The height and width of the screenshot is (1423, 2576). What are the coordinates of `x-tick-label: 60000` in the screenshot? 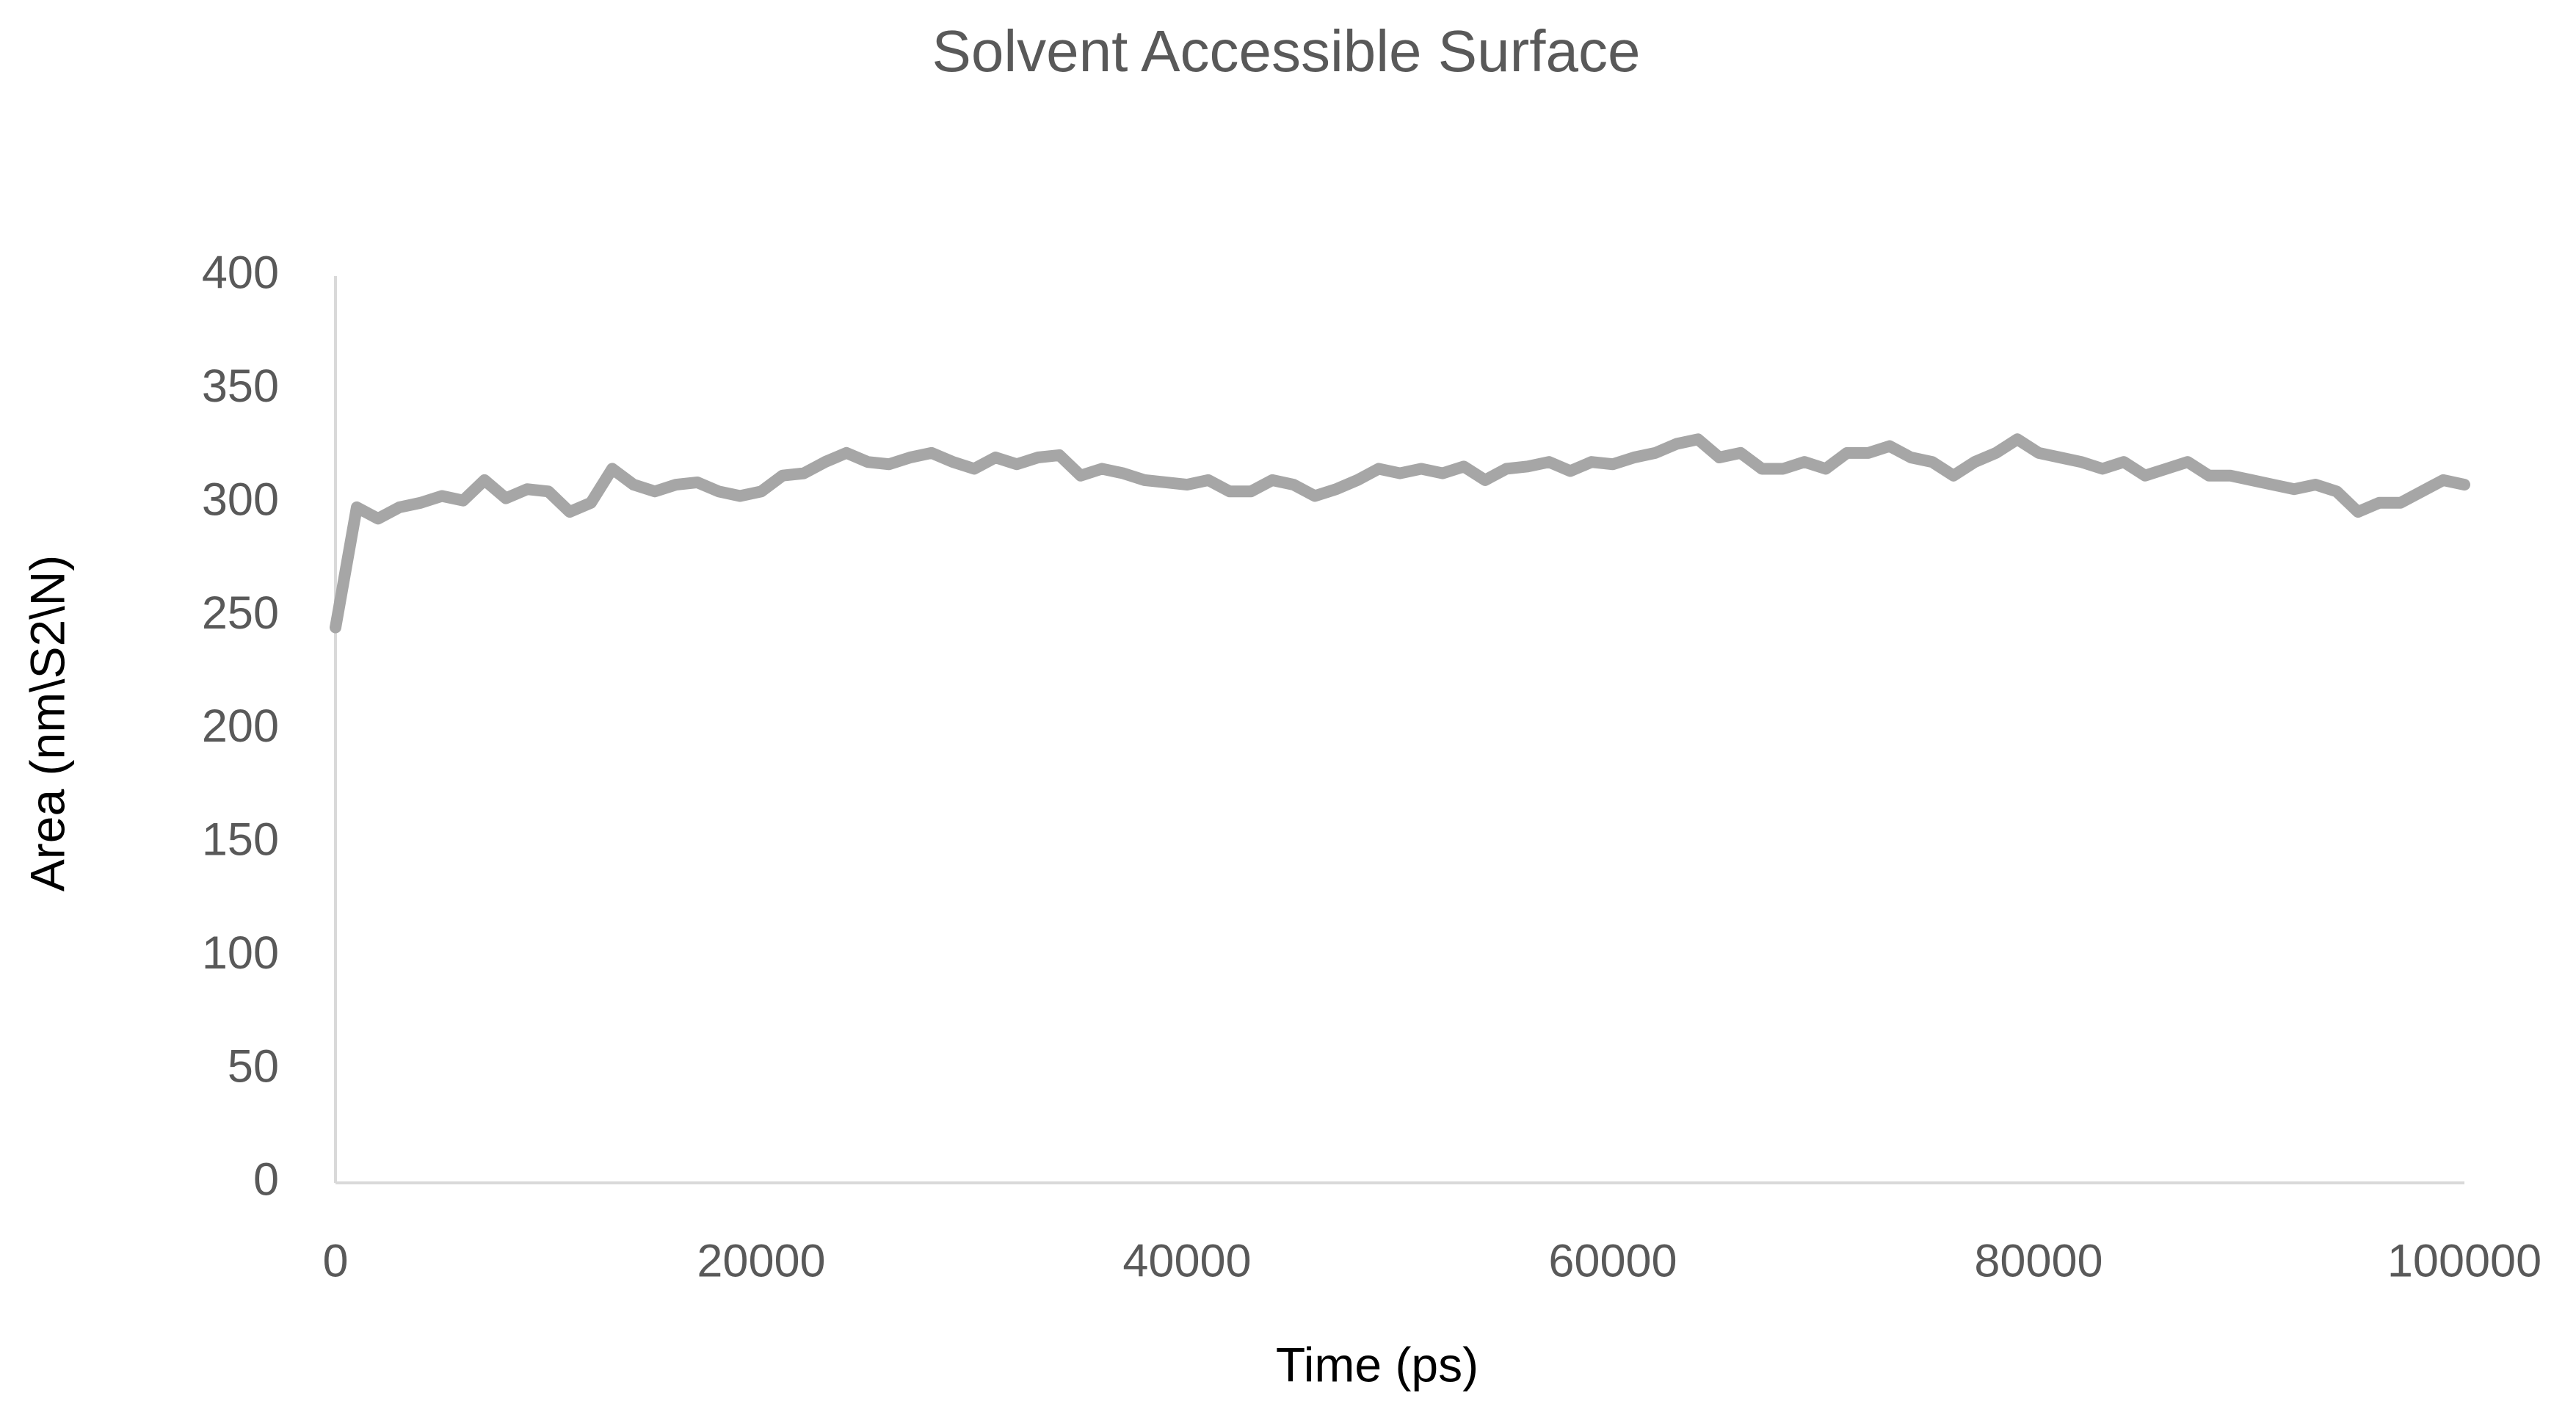 It's located at (1613, 1261).